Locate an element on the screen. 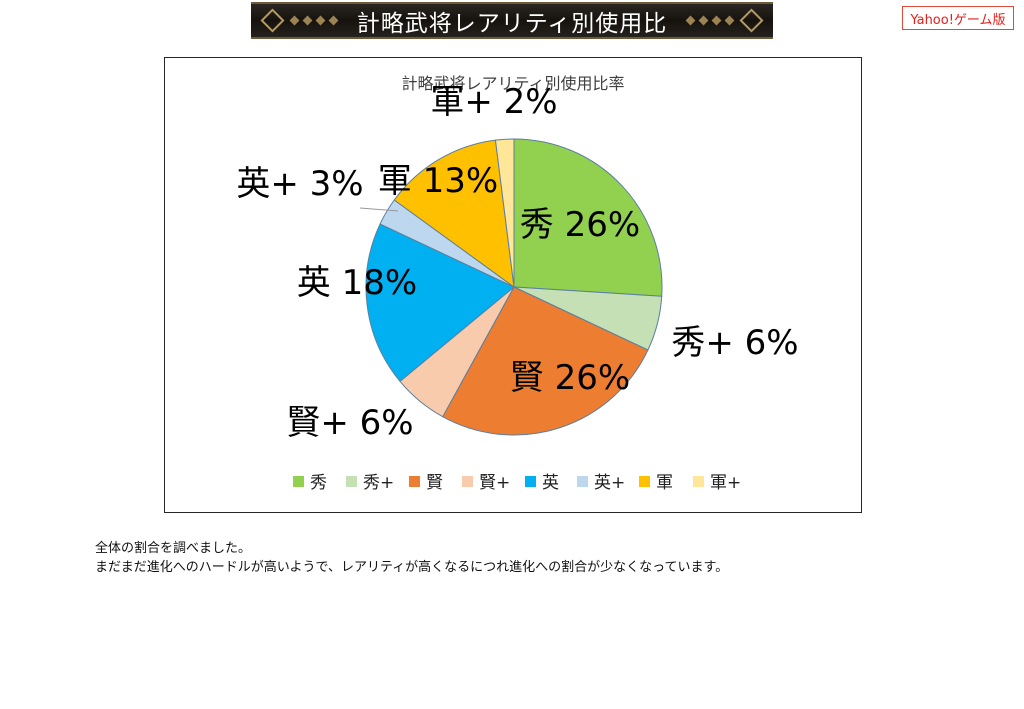 The height and width of the screenshot is (709, 1024). title-banner: 計略武将レアリティ別使用比 is located at coordinates (512, 20).